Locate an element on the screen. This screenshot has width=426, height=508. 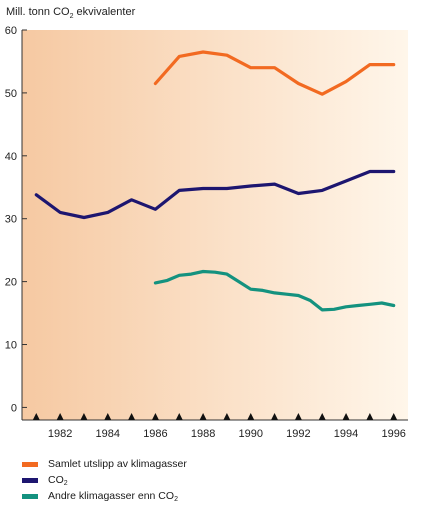
legend-item-other: Andre klimagasser enn CO2 is located at coordinates (104, 496).